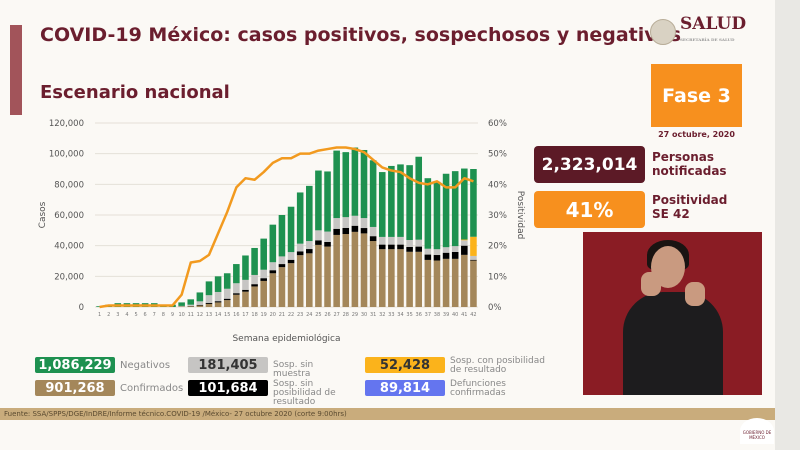 Image resolution: width=800 pixels, height=450 pixels. Describe the element at coordinates (152, 388) in the screenshot. I see `legend-label: Confirmados` at that location.